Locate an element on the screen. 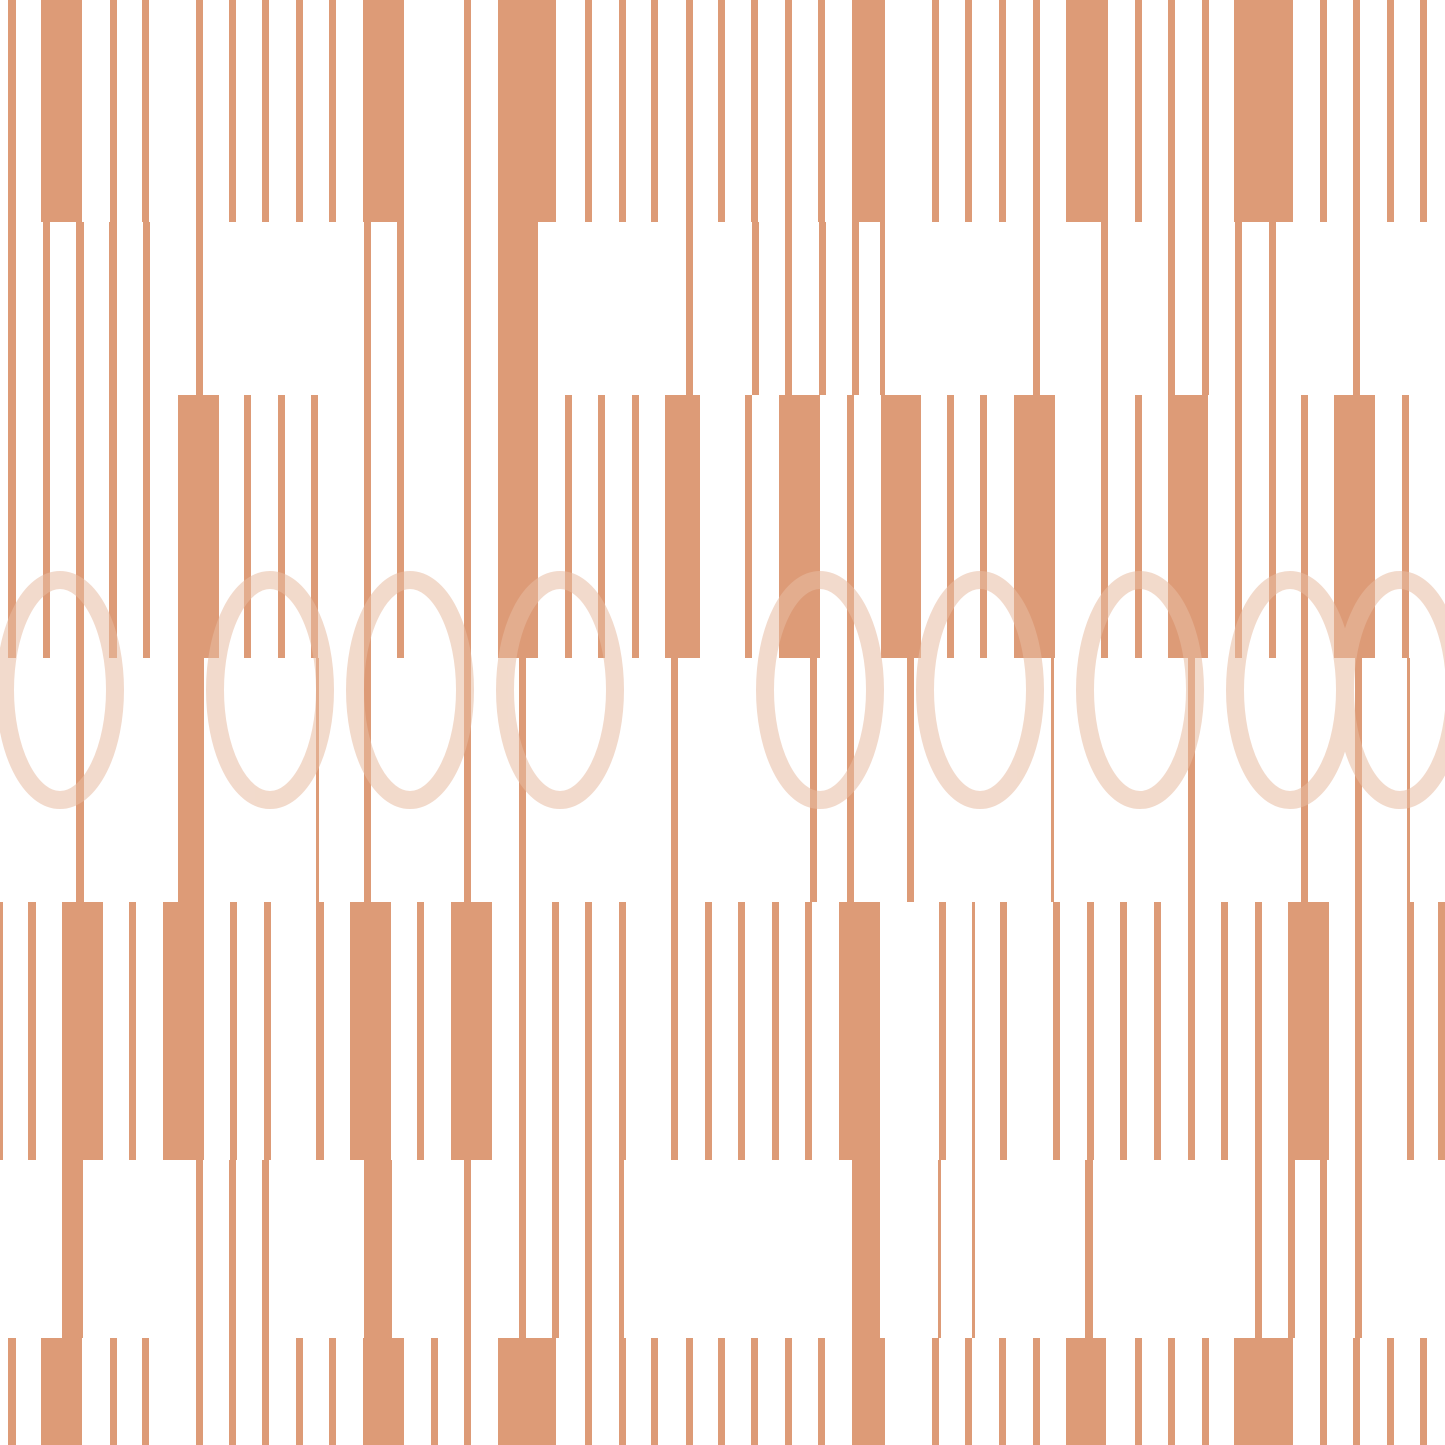 The image size is (1445, 1445). stripe-row is located at coordinates (717, 1391).